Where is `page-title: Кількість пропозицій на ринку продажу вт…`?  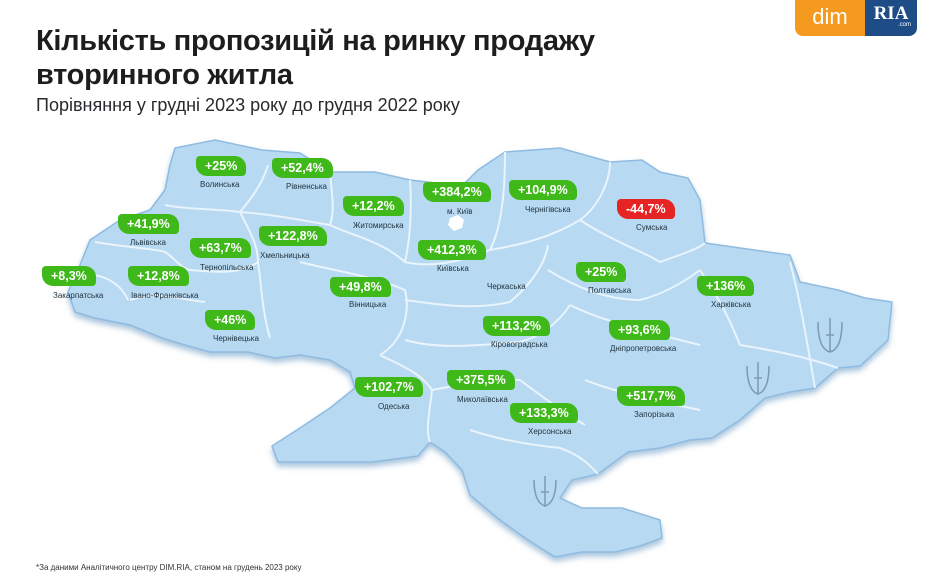
page-title: Кількість пропозицій на ринку продажу вт… is located at coordinates (315, 58).